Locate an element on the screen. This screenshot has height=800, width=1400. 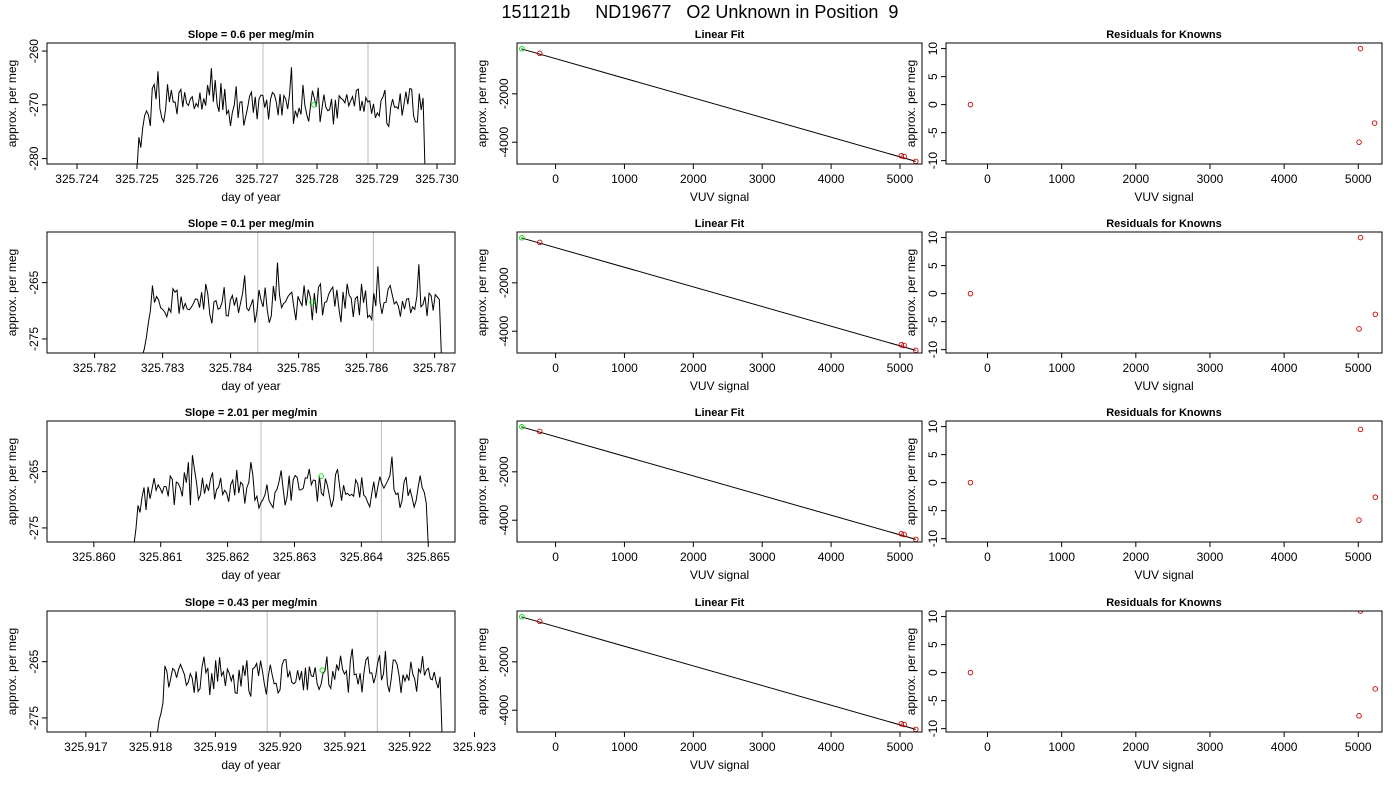
x-tick-label-5: 325.729 is located at coordinates (377, 179).